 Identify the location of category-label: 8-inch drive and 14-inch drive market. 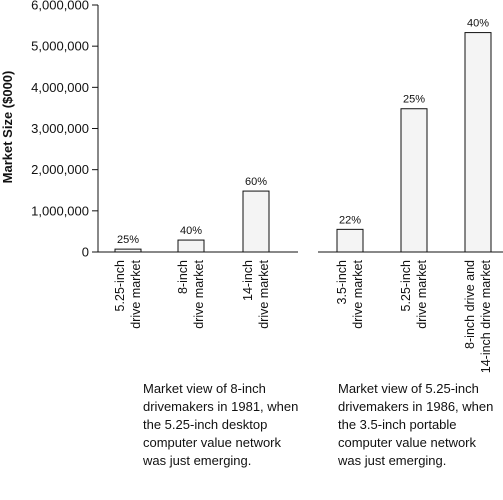
(478, 316).